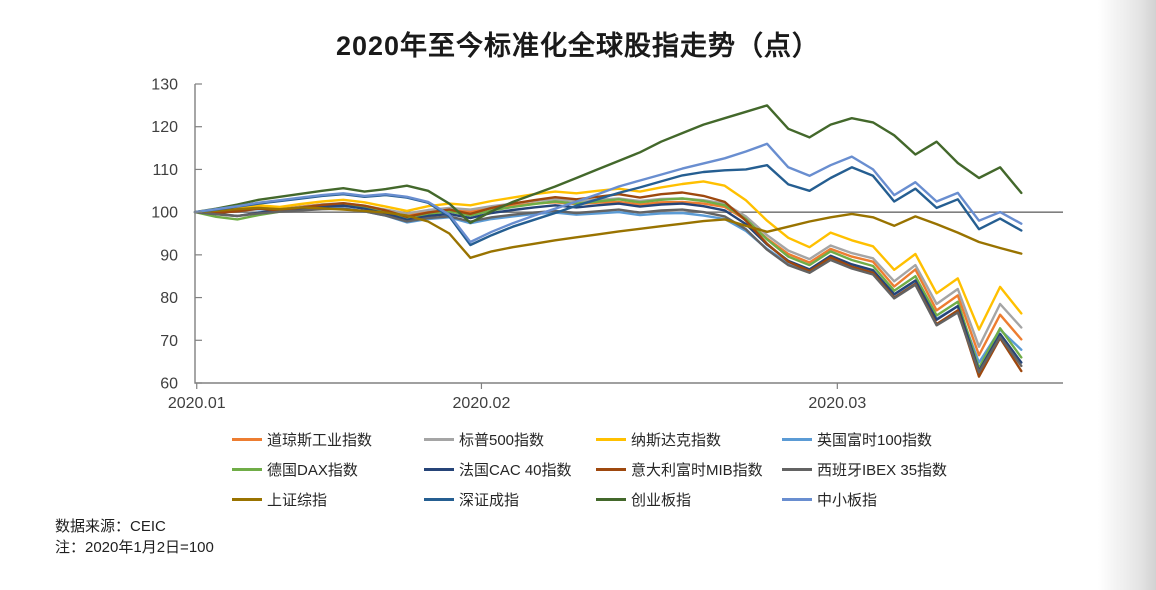 This screenshot has height=590, width=1156. Describe the element at coordinates (197, 403) in the screenshot. I see `x-axis-label: 2020.01` at that location.